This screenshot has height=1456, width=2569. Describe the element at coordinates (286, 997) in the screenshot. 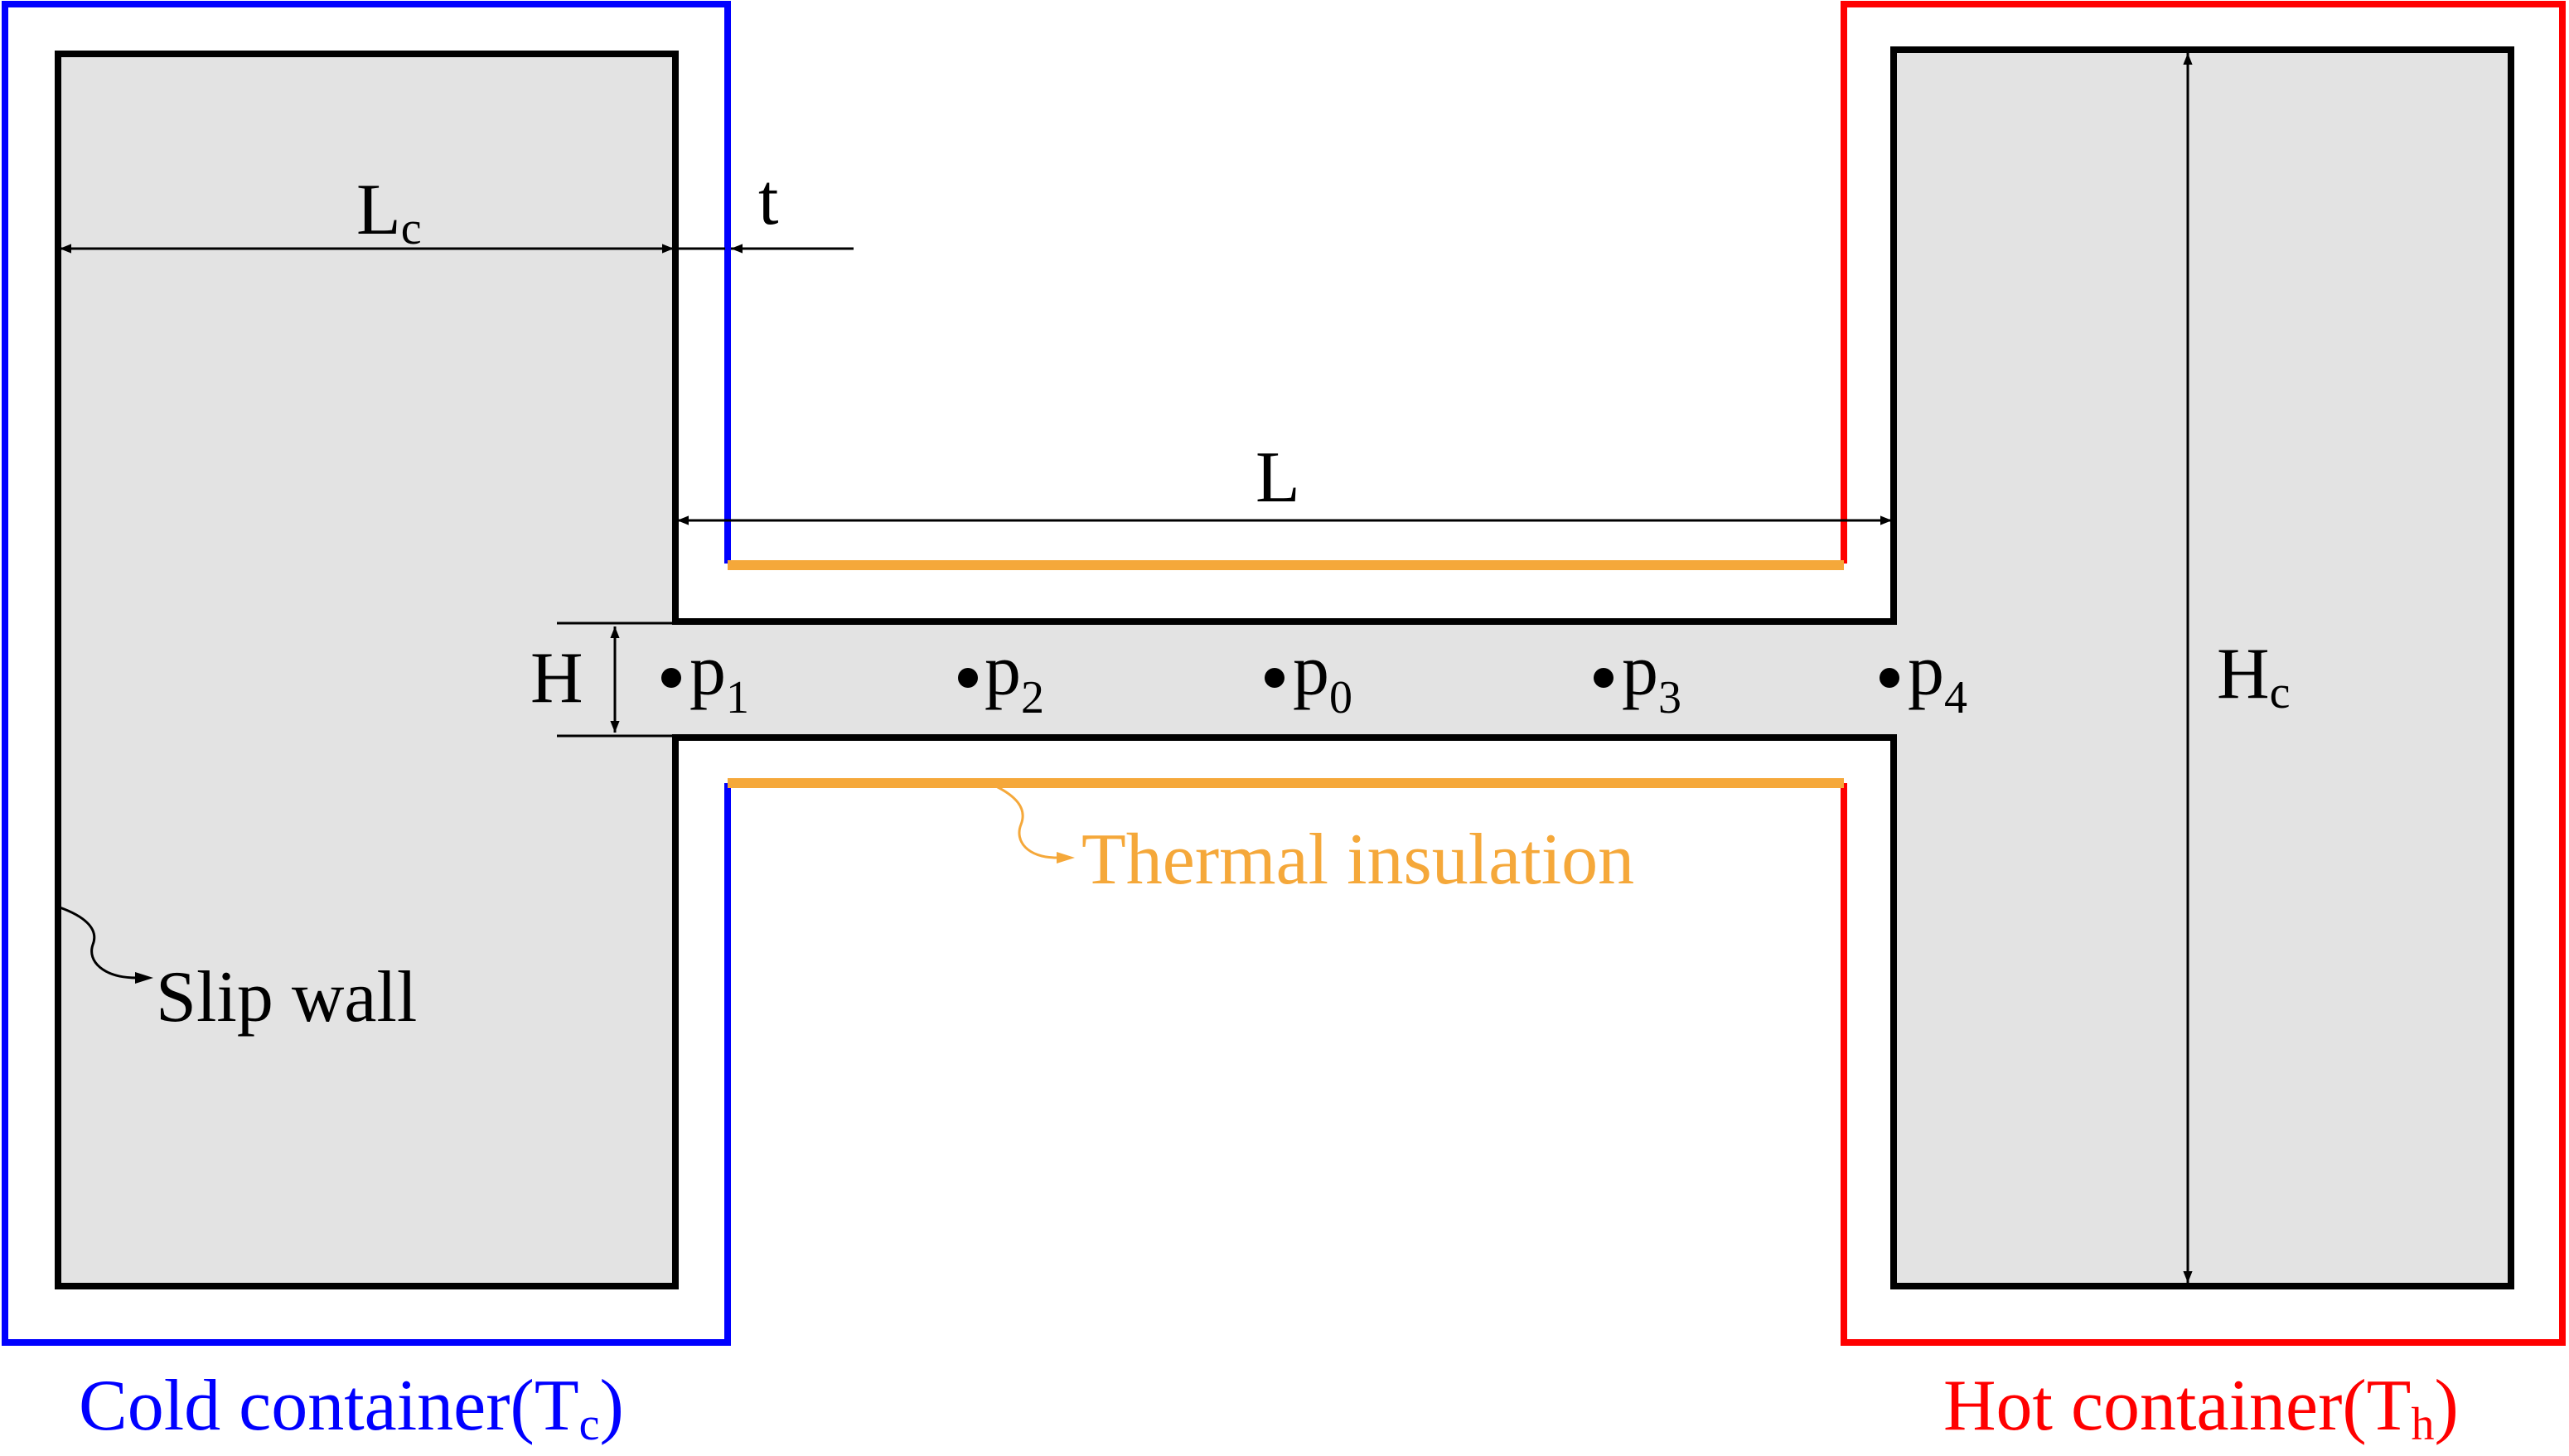

I see `slip-wall-label: Slip wall` at that location.